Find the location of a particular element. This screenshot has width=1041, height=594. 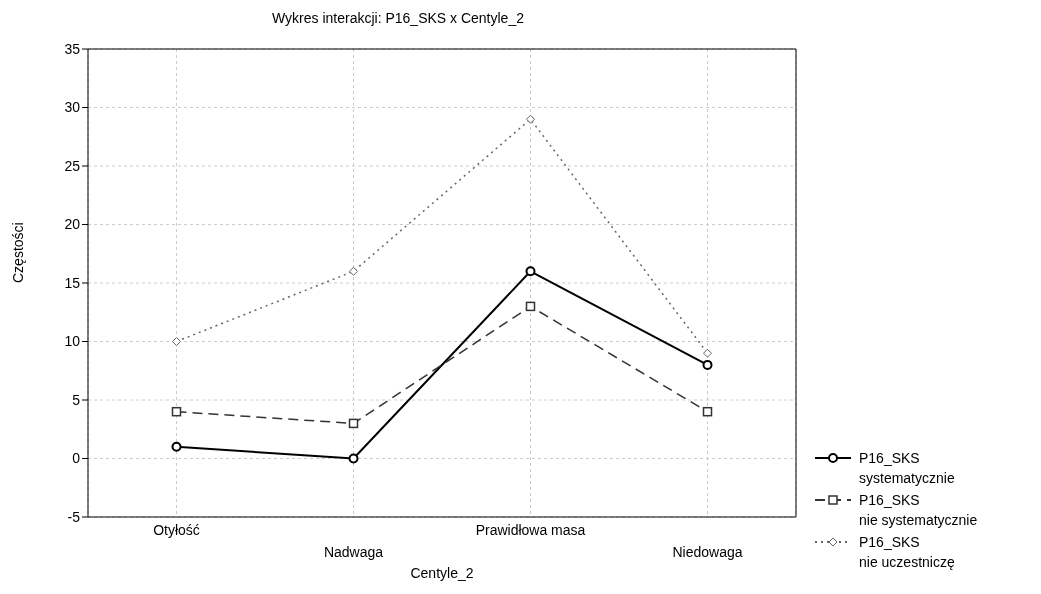

x-tick-label: Prawidłowa masa is located at coordinates (530, 530).